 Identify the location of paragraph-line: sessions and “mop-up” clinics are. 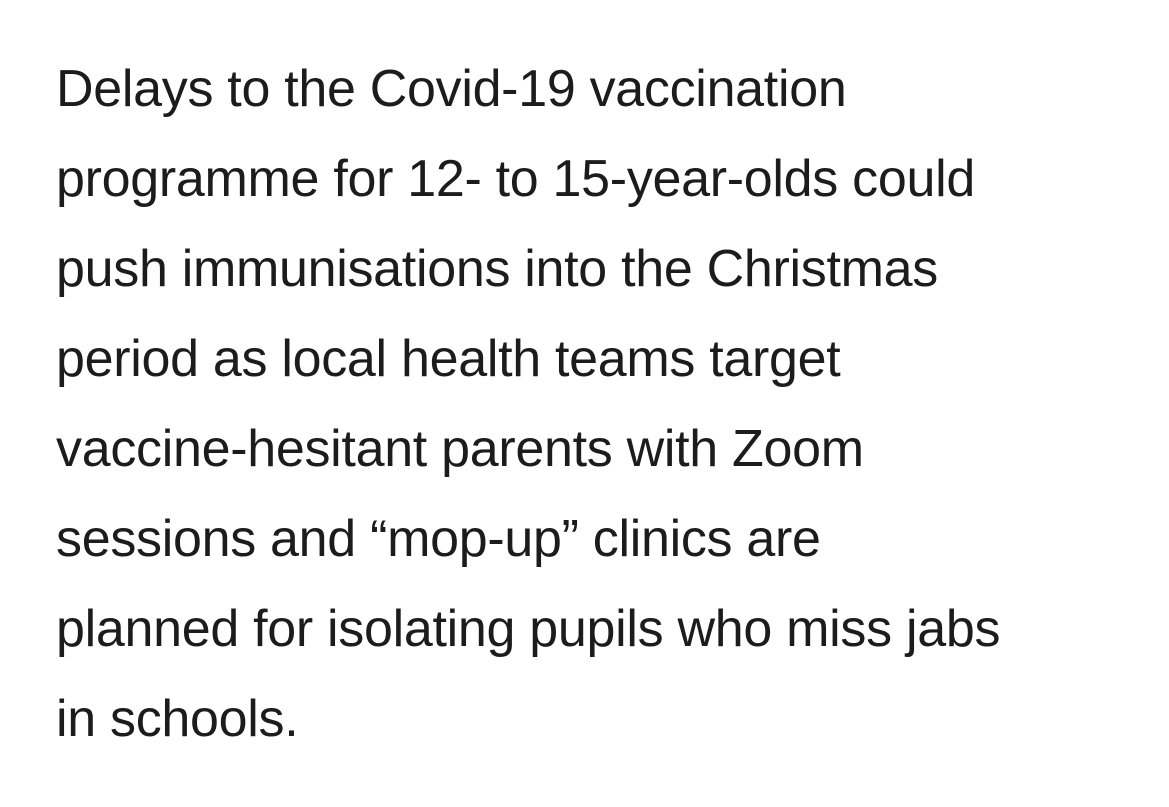
(438, 539).